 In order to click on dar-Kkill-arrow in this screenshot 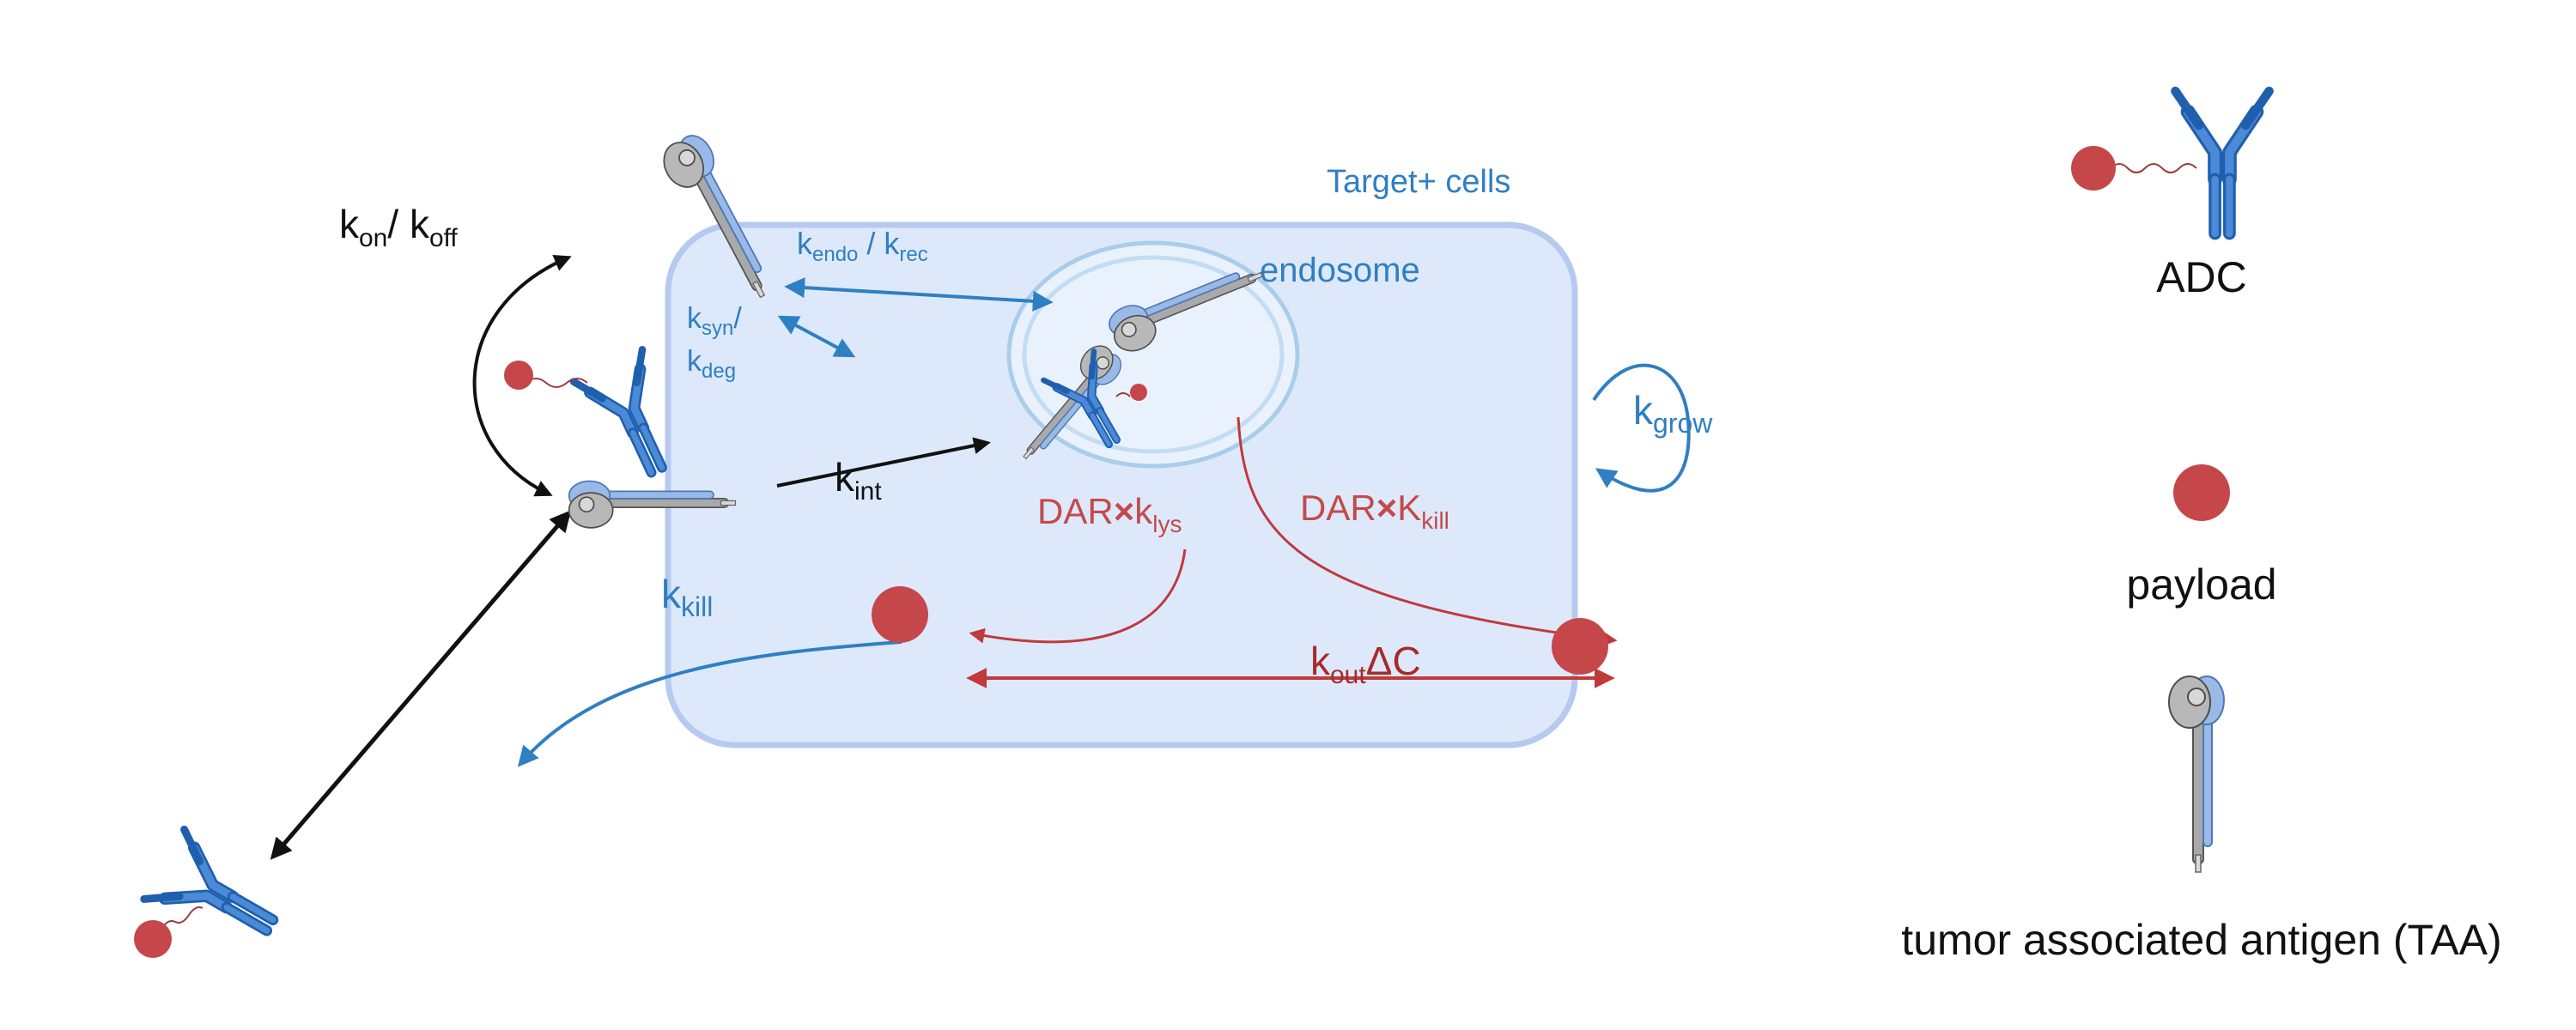, I will do `click(1427, 531)`.